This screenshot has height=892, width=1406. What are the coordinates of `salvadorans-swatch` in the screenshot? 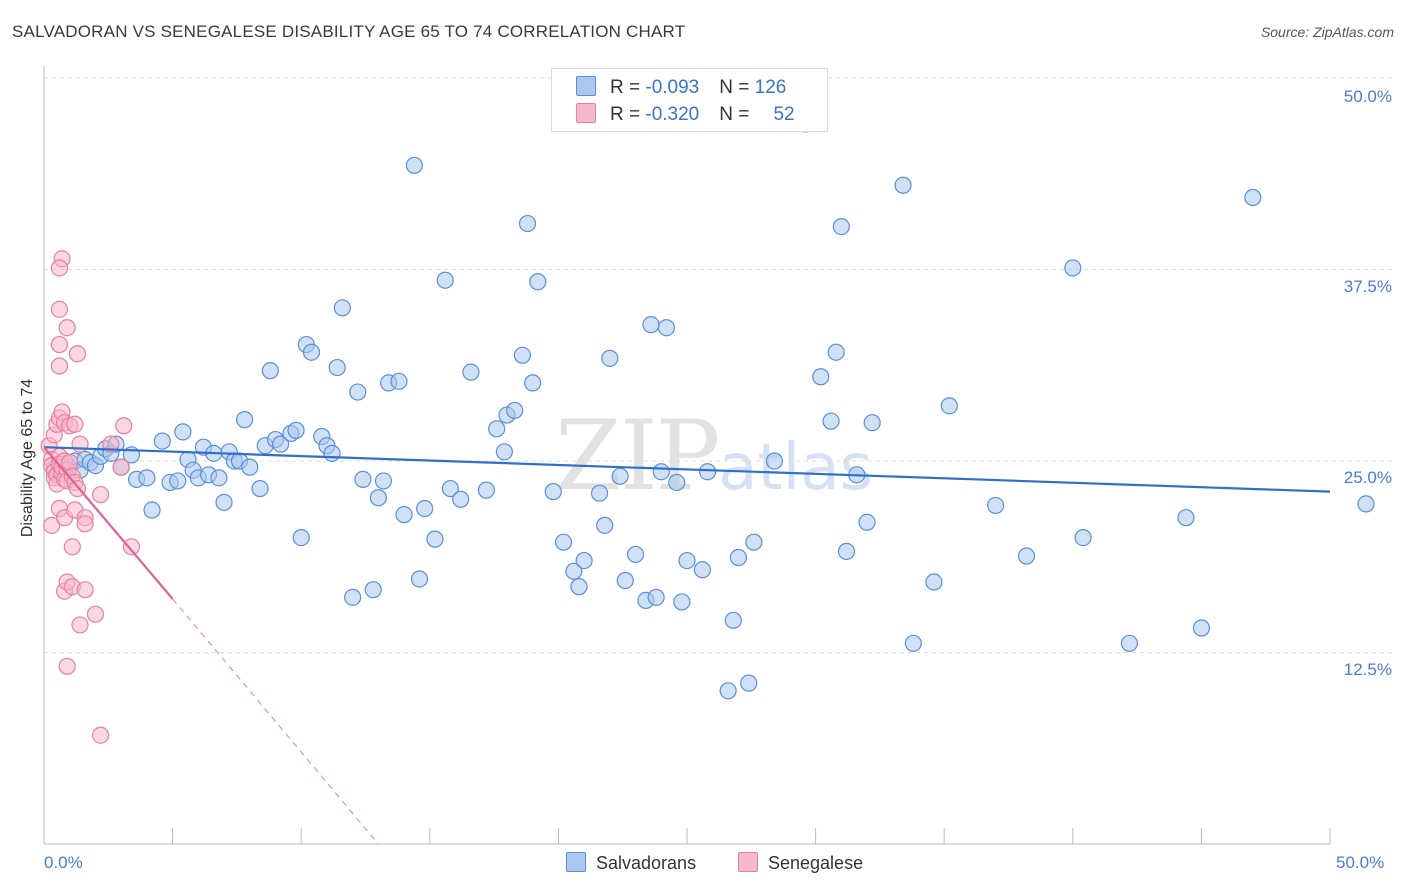 It's located at (586, 86).